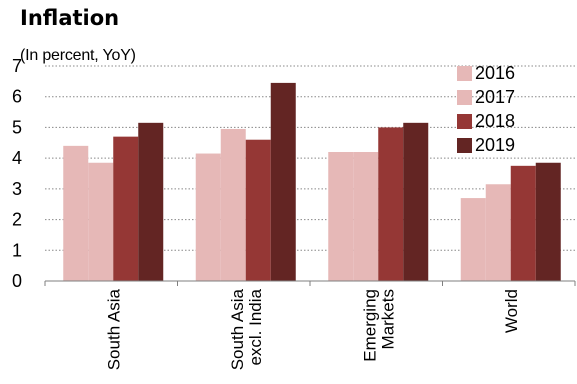 The width and height of the screenshot is (577, 384). I want to click on legend-item: 2018, so click(486, 121).